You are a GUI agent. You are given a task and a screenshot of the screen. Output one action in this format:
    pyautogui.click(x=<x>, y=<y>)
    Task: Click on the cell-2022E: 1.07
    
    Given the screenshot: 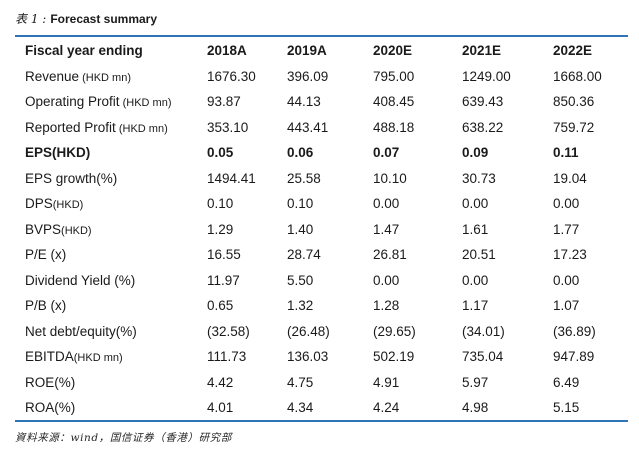 What is the action you would take?
    pyautogui.click(x=566, y=306)
    